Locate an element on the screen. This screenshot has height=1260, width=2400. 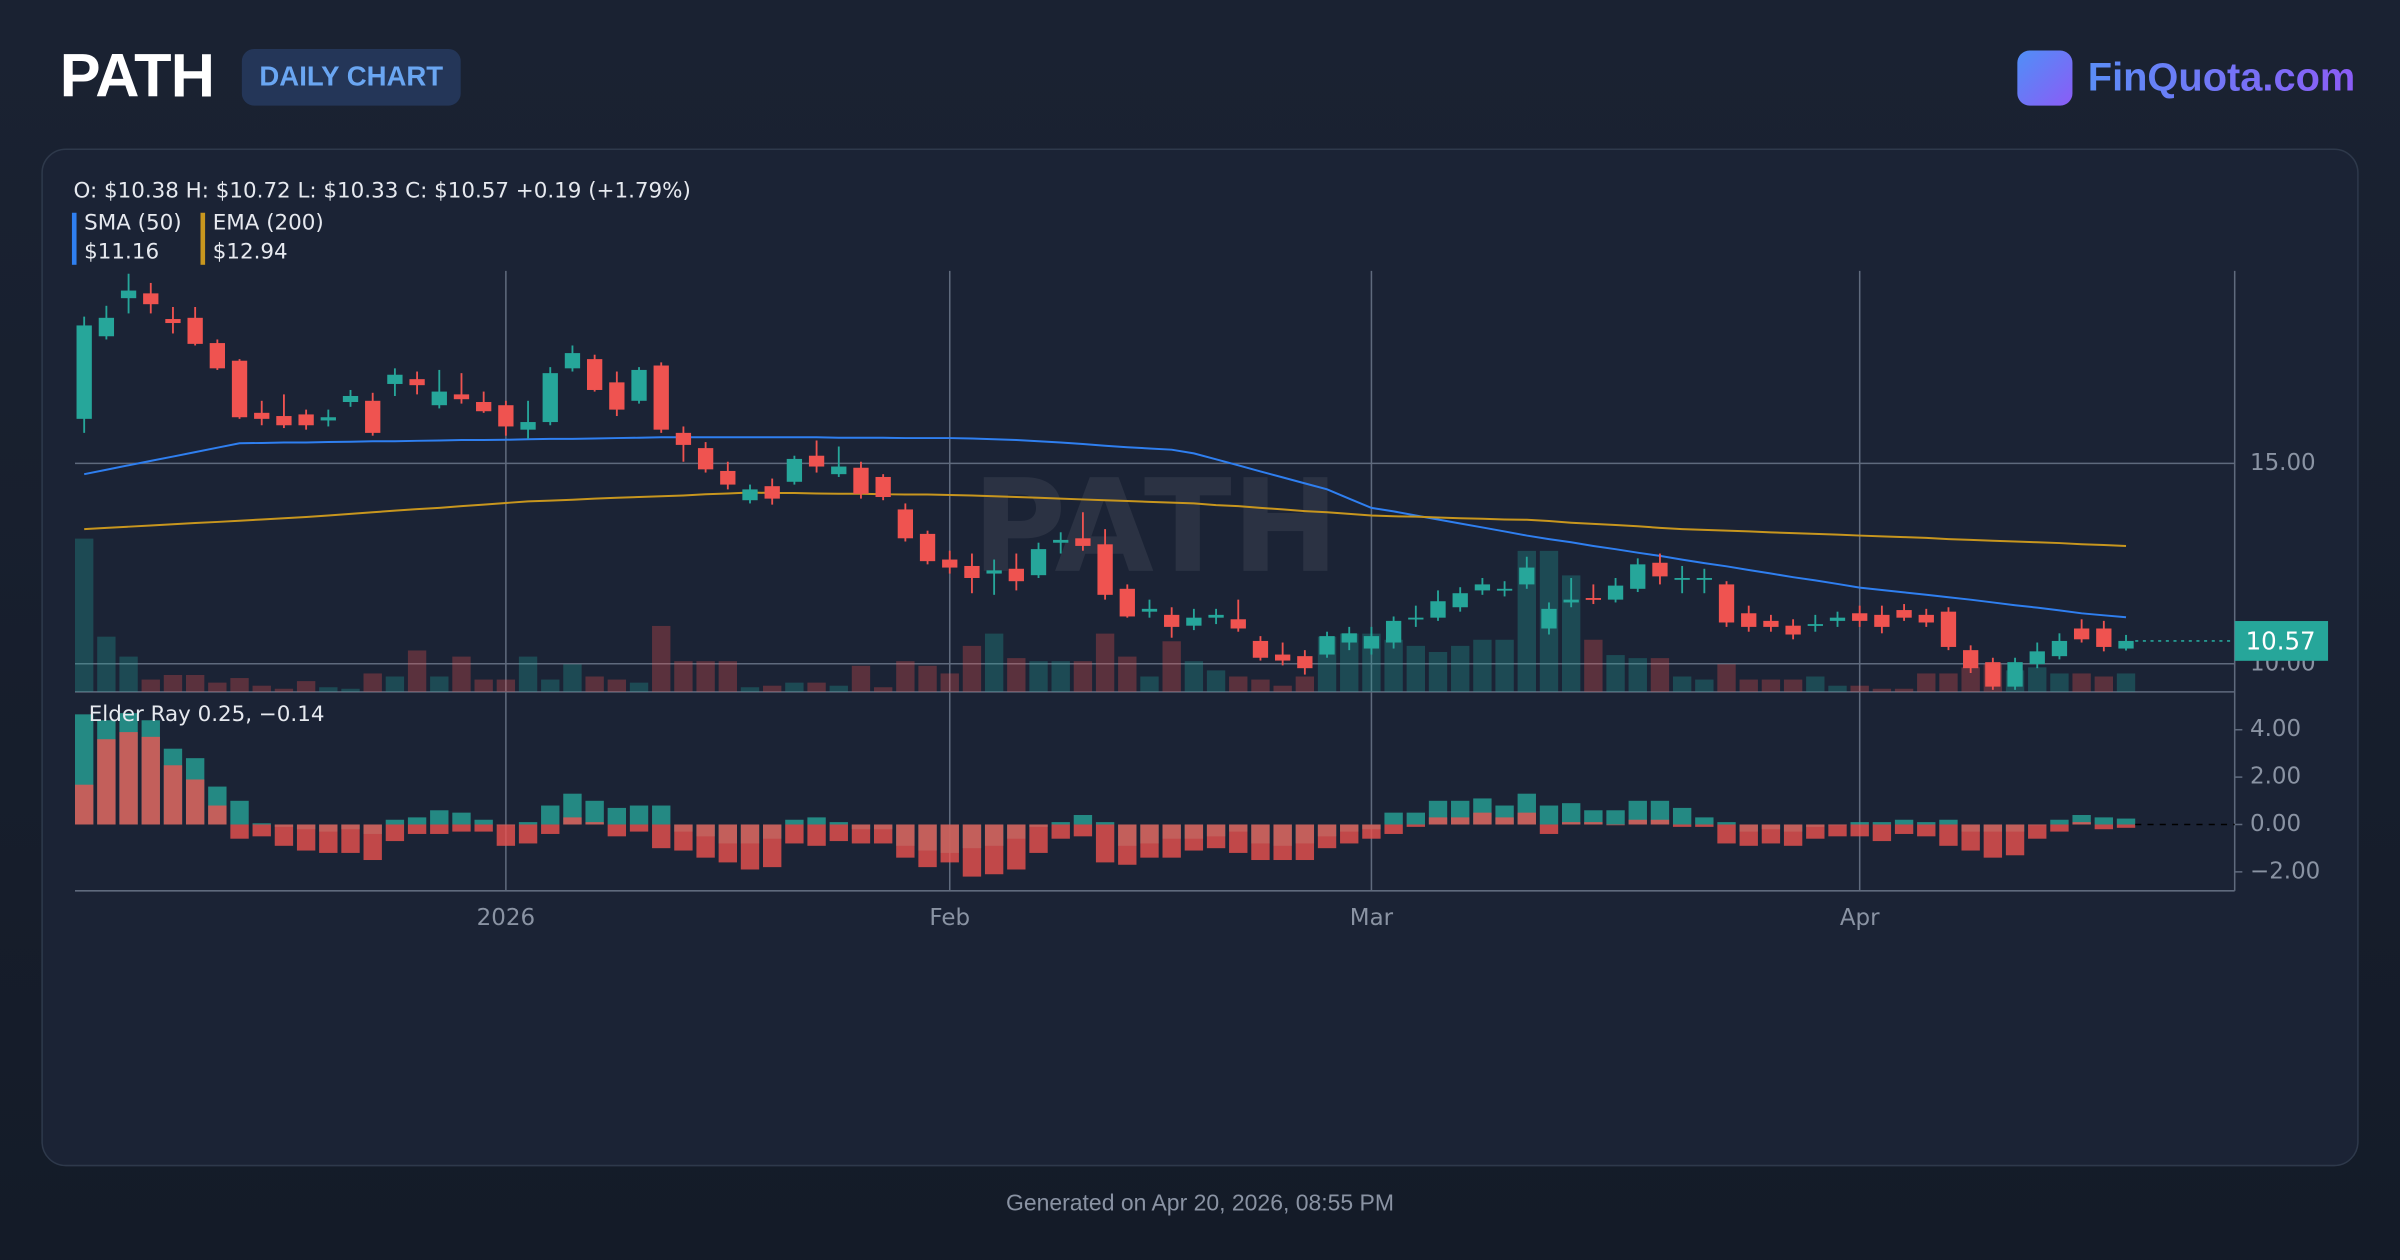
brand-logo is located at coordinates (2045, 78).